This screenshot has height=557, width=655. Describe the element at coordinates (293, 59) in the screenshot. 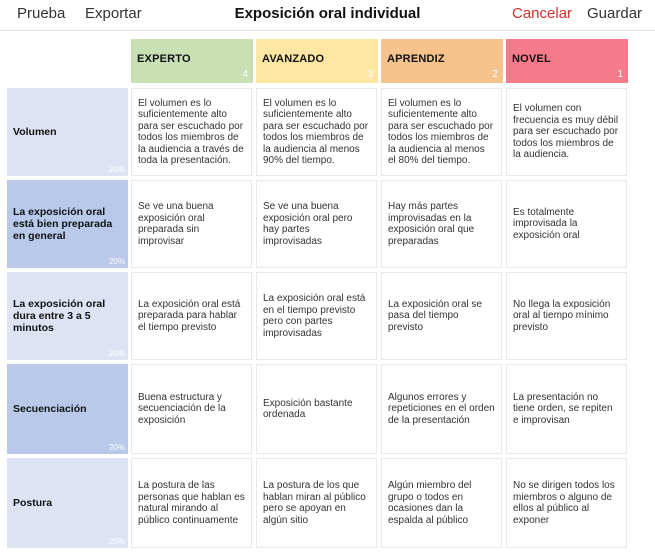

I see `level-name: AVANZADO` at that location.